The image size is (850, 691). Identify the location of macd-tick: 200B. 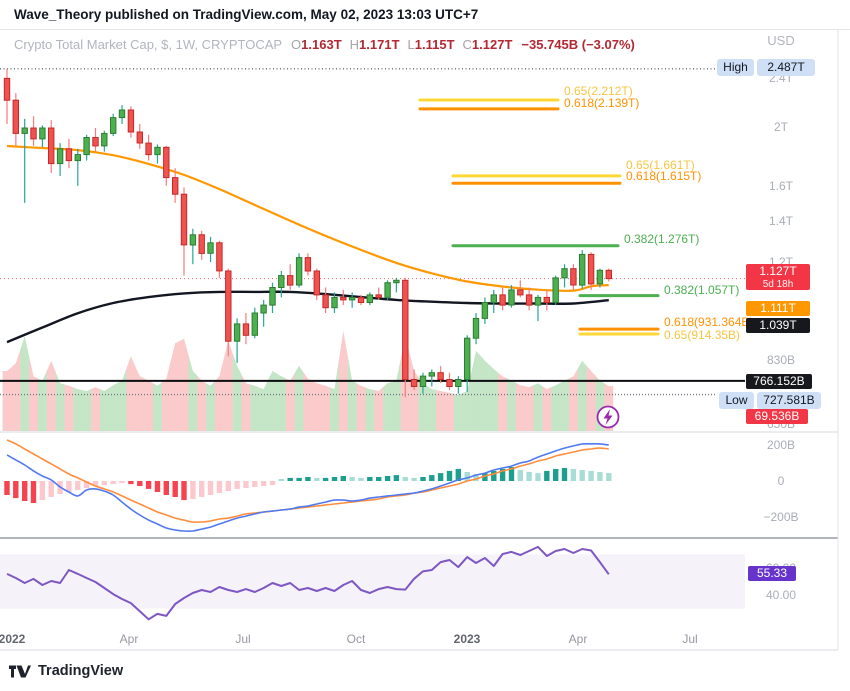
(781, 445).